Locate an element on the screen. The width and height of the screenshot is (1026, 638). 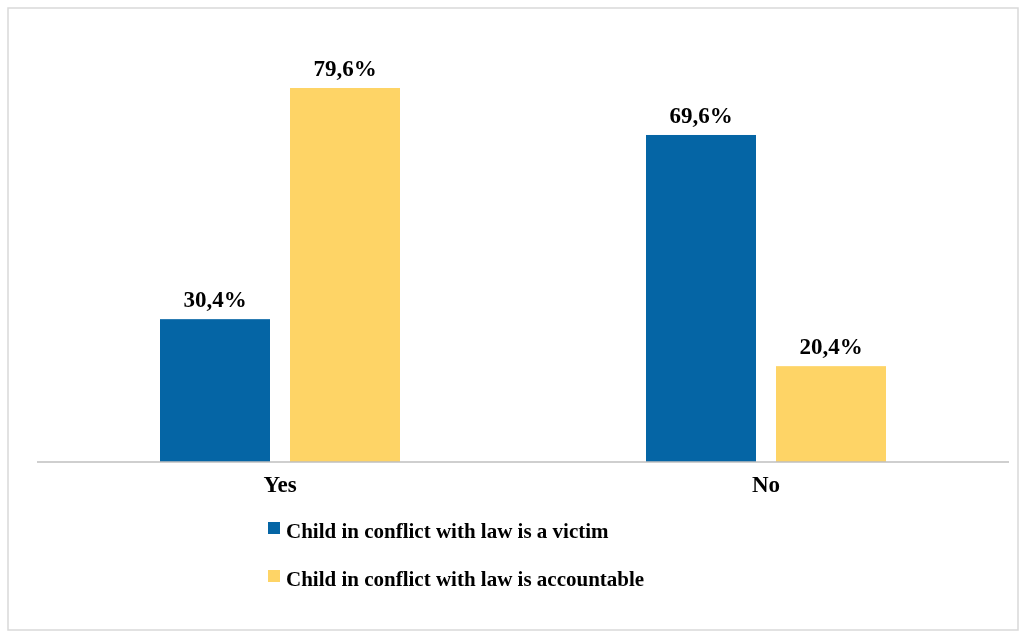
x-tick-label: No is located at coordinates (766, 484).